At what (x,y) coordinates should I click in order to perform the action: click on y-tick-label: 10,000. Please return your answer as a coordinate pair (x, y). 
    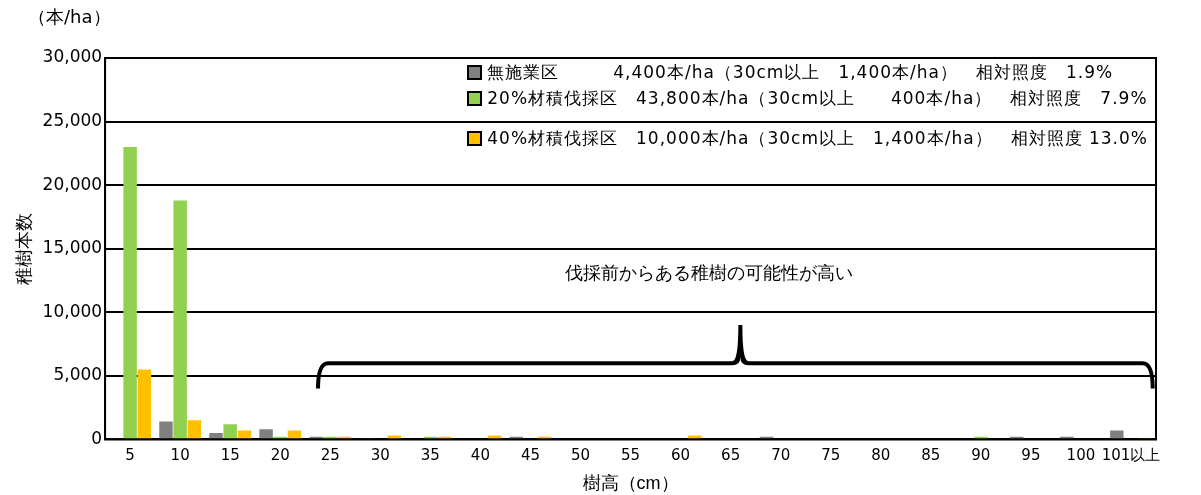
    Looking at the image, I should click on (72, 310).